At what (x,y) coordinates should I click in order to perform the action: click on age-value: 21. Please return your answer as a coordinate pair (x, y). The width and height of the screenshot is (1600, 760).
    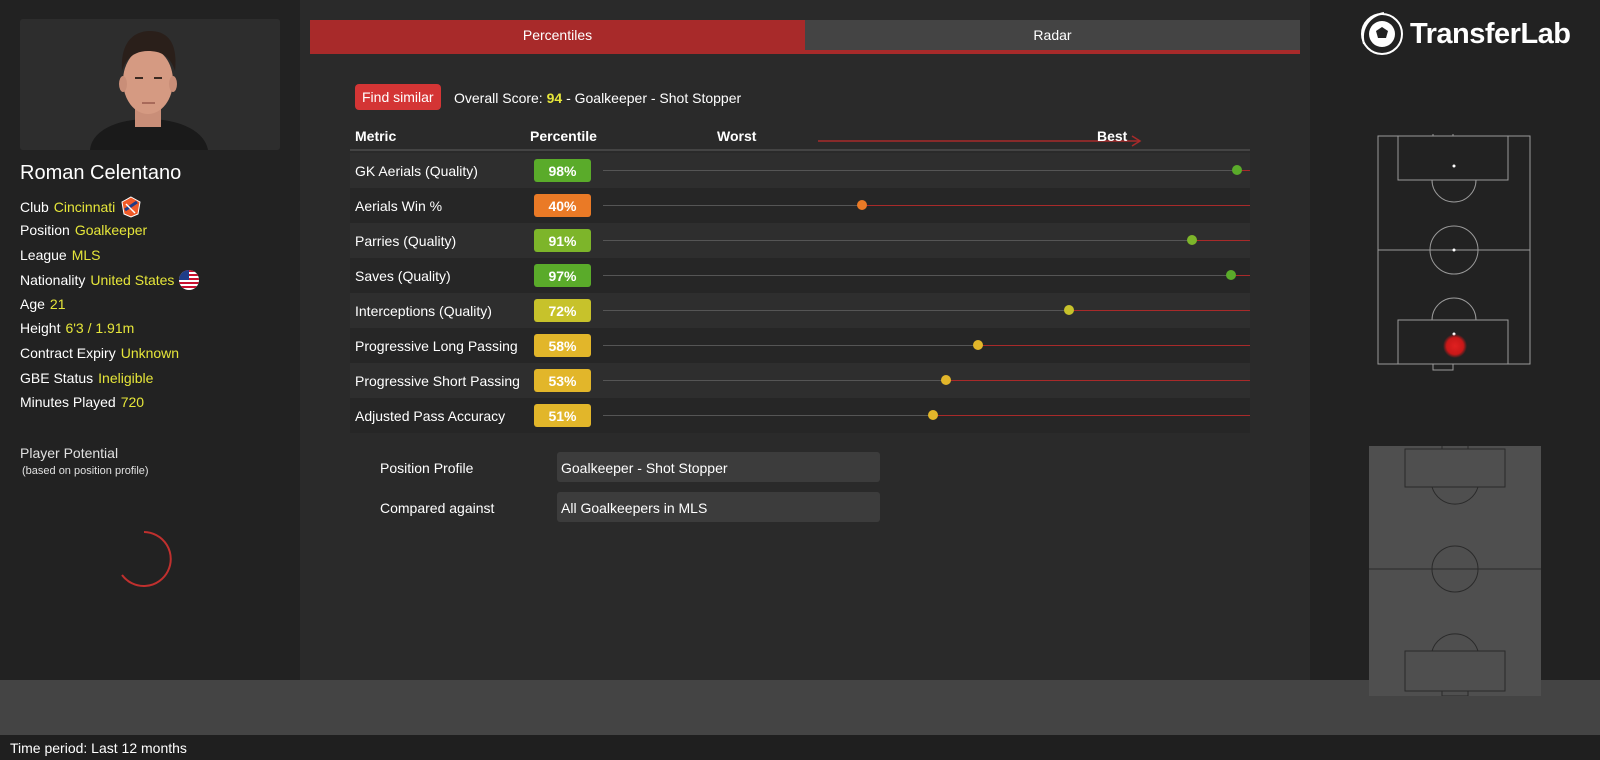
    Looking at the image, I should click on (57, 304).